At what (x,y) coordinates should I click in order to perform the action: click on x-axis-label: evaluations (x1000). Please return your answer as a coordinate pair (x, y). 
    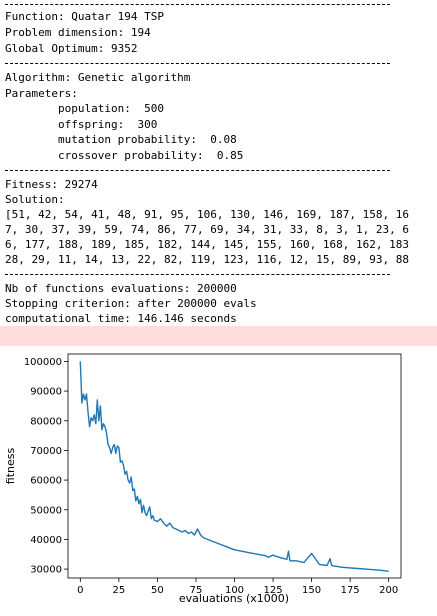
    Looking at the image, I should click on (234, 598).